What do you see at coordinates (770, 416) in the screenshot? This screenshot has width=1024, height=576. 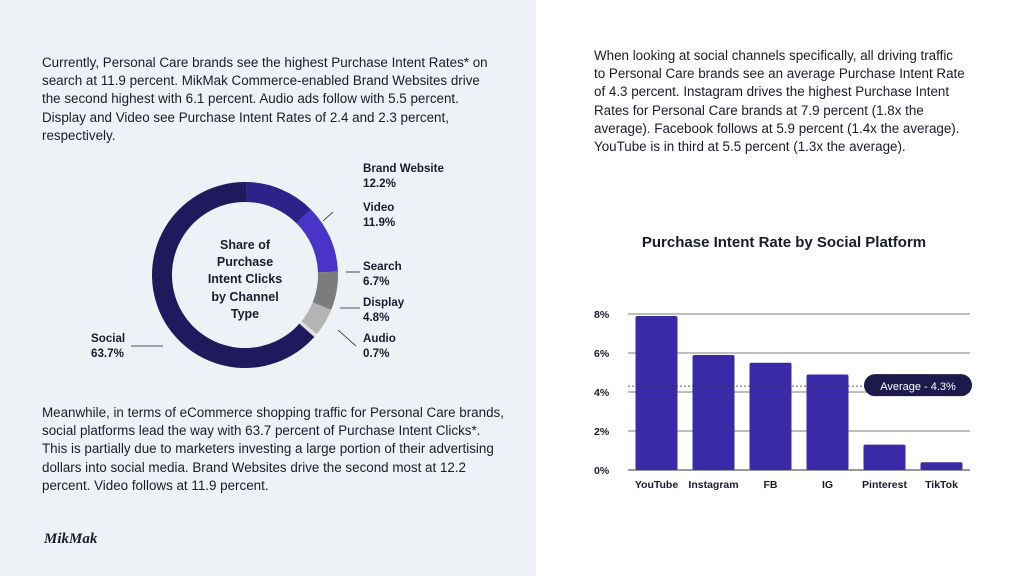 I see `bar-fb` at bounding box center [770, 416].